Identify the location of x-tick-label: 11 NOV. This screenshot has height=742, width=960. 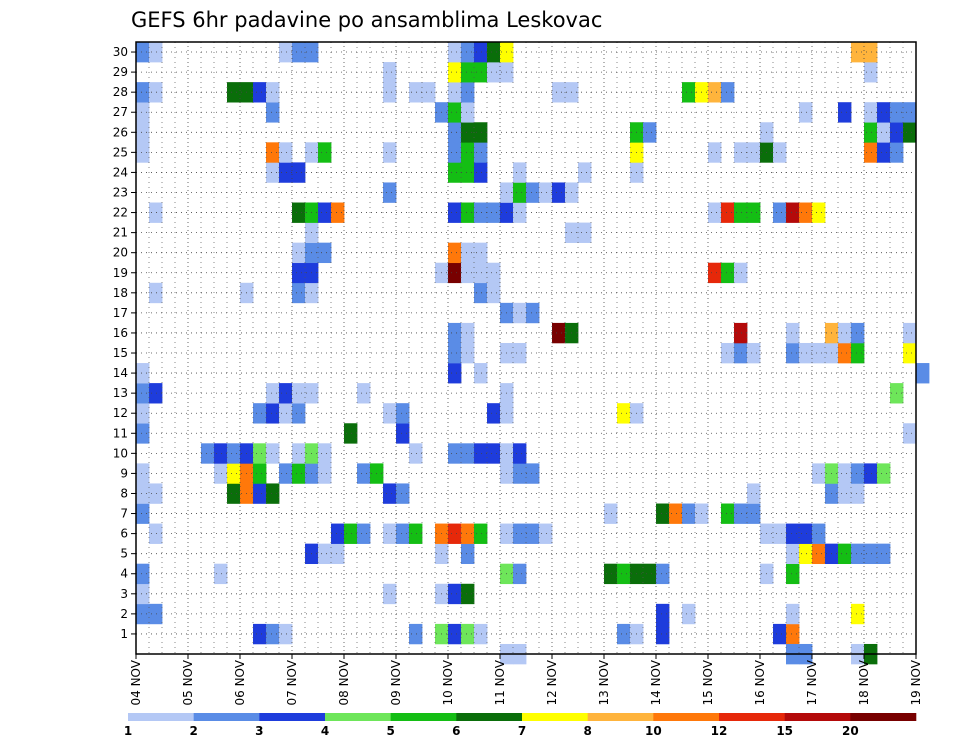
(500, 682).